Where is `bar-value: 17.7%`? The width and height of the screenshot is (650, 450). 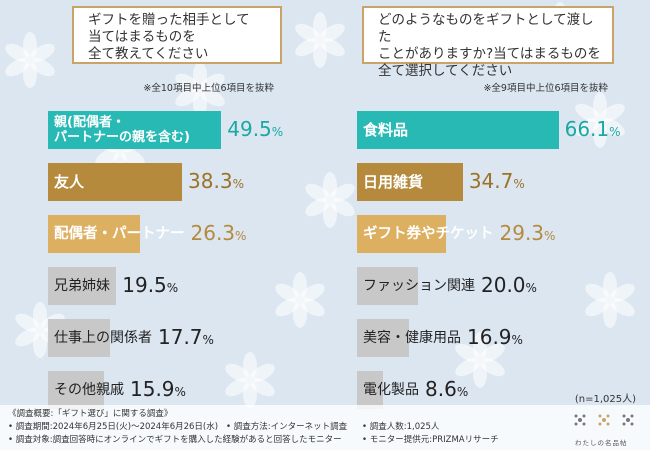
bar-value: 17.7% is located at coordinates (186, 337).